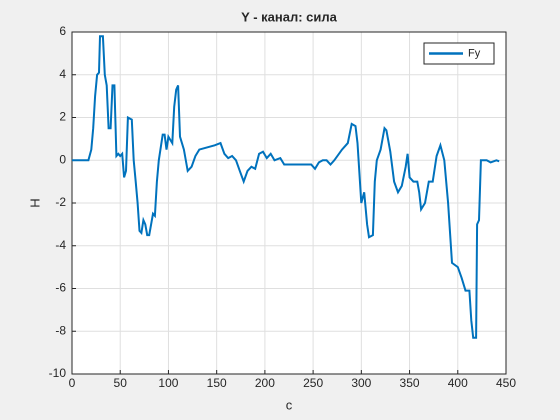  What do you see at coordinates (361, 383) in the screenshot?
I see `x-tick-label: 300` at bounding box center [361, 383].